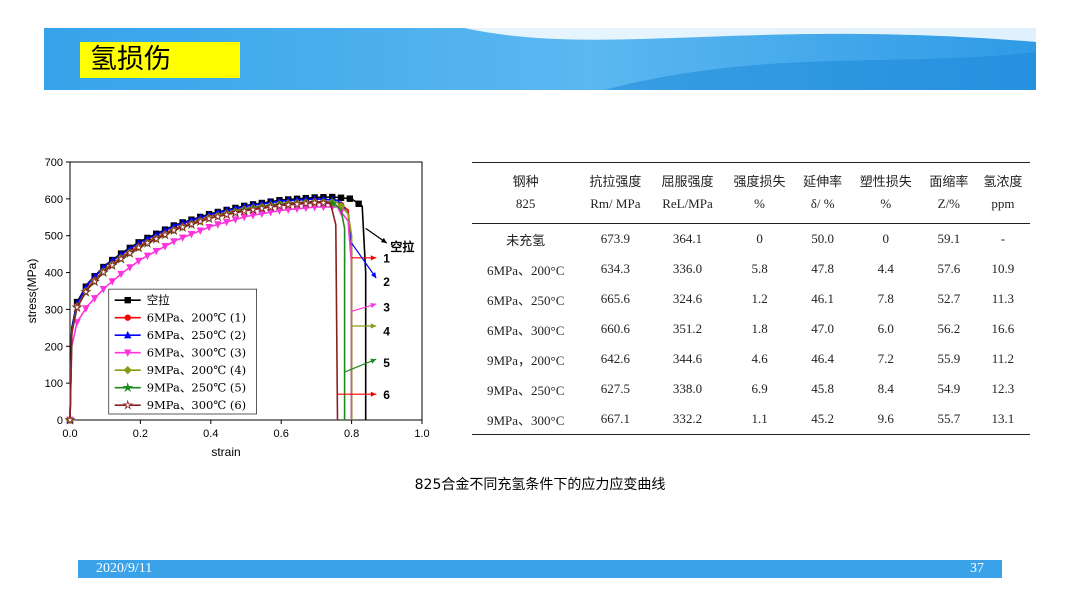  I want to click on table-row: 6MPa、200°C 634.3 336.0 5.8 47.8 4.4 57.6 10.9, so click(751, 269).